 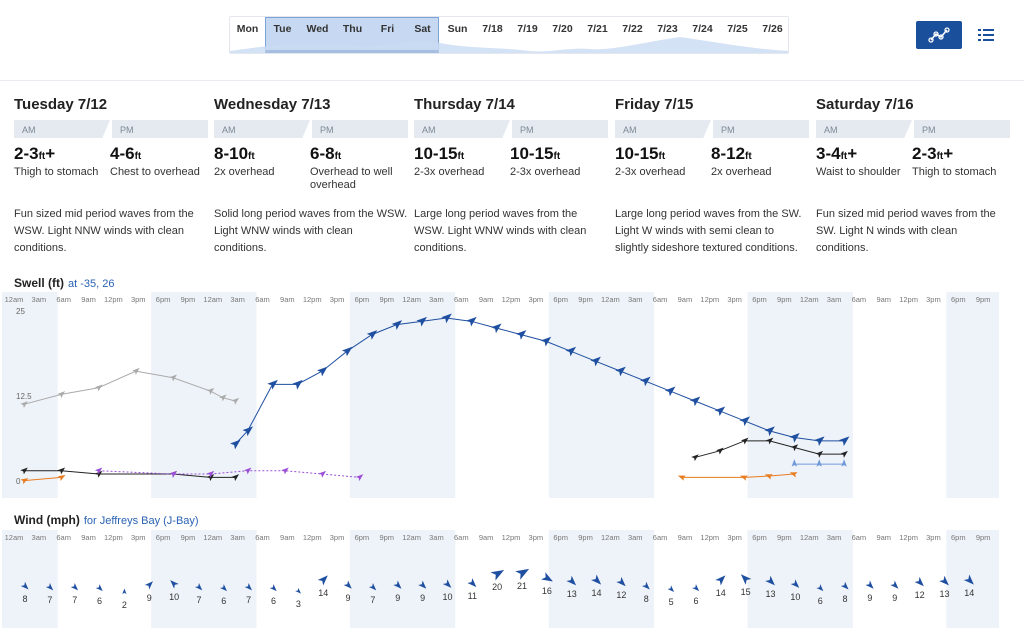 What do you see at coordinates (174, 597) in the screenshot?
I see `wind-speed-label: 10` at bounding box center [174, 597].